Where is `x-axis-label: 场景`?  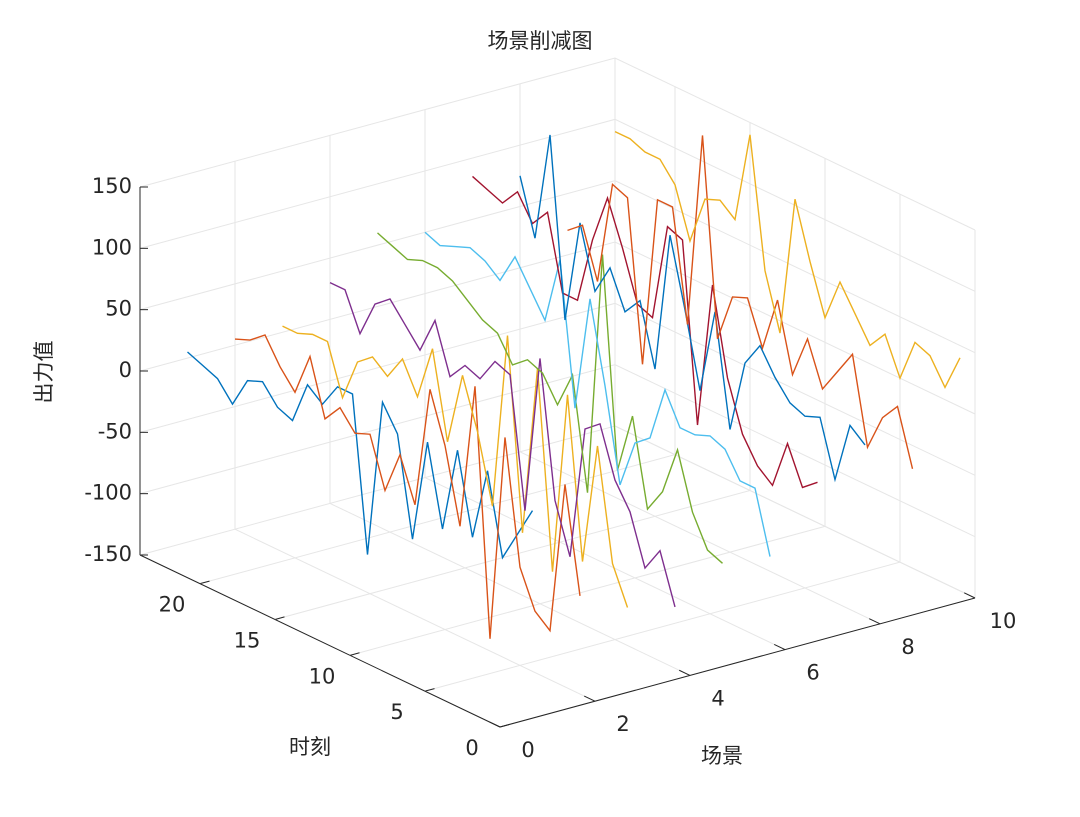
x-axis-label: 场景 is located at coordinates (722, 756).